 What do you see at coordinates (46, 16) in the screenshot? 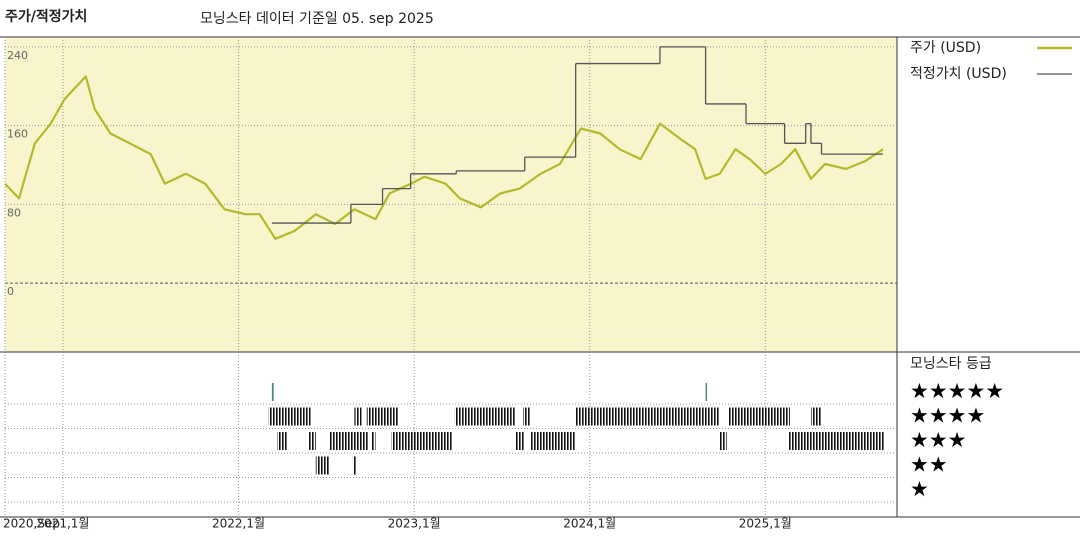
I see `chart-title: 주가/적정가치` at bounding box center [46, 16].